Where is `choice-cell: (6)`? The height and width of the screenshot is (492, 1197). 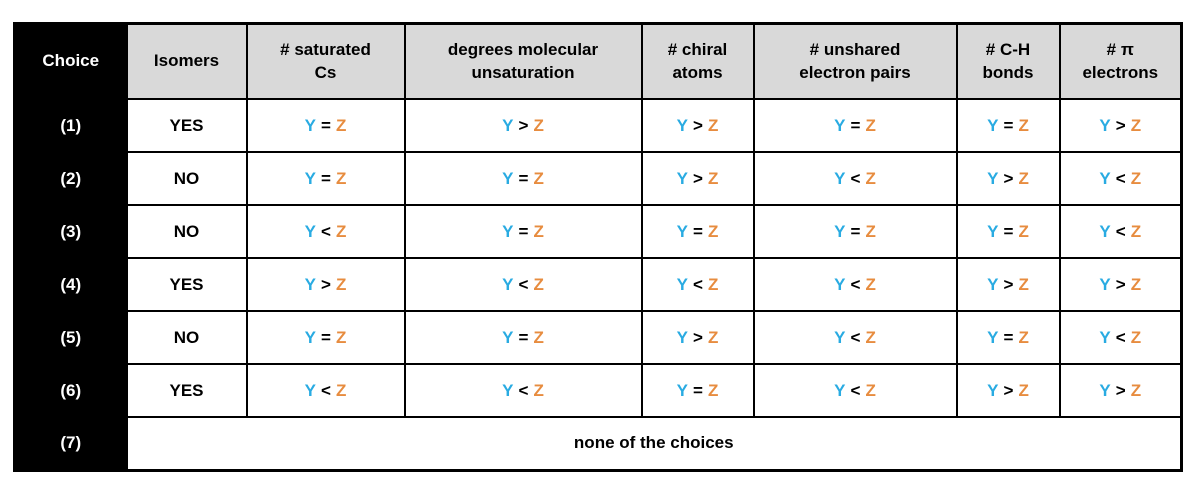
choice-cell: (6) is located at coordinates (70, 390).